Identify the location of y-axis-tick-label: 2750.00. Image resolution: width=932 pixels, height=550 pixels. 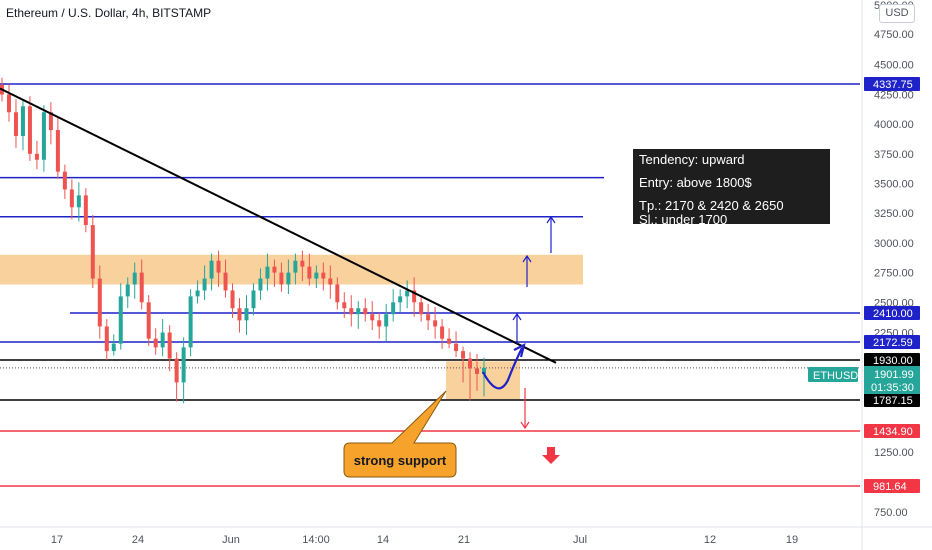
(894, 274).